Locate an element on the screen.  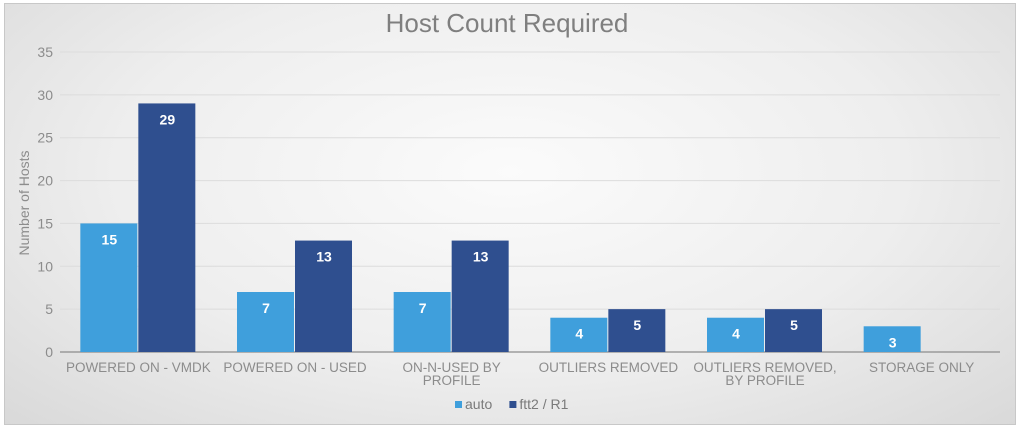
y-tick-label: 10 is located at coordinates (45, 266).